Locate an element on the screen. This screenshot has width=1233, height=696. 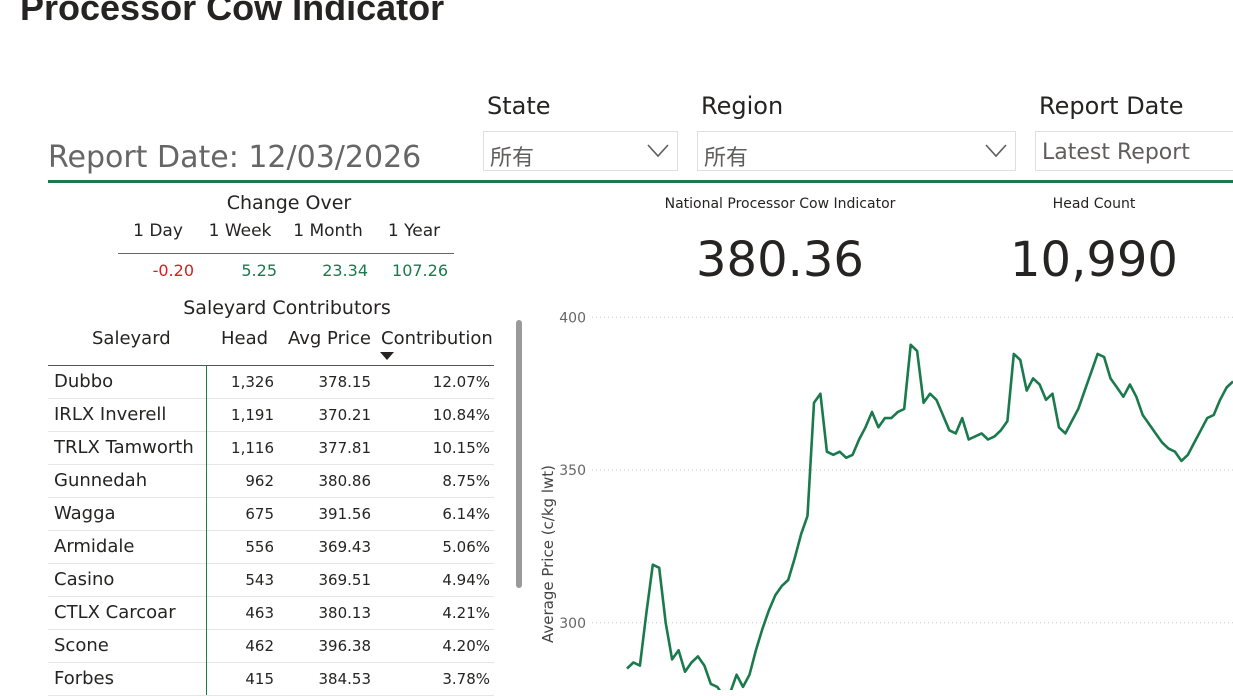
head-cell: 1,326 is located at coordinates (252, 382).